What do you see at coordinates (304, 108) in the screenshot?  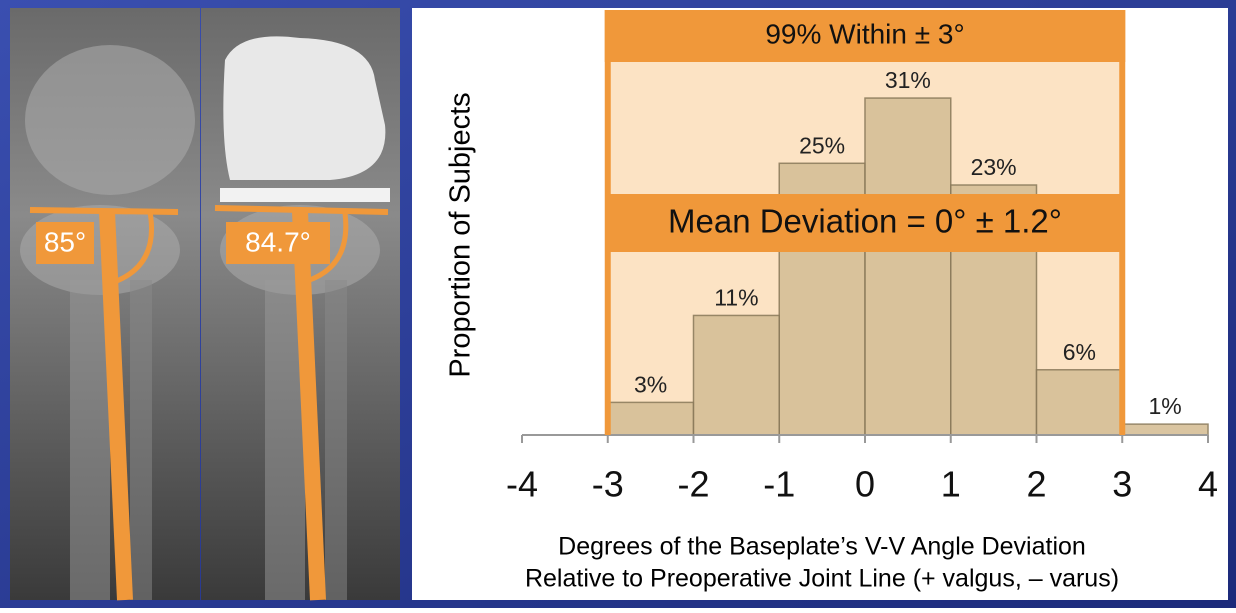 I see `implant` at bounding box center [304, 108].